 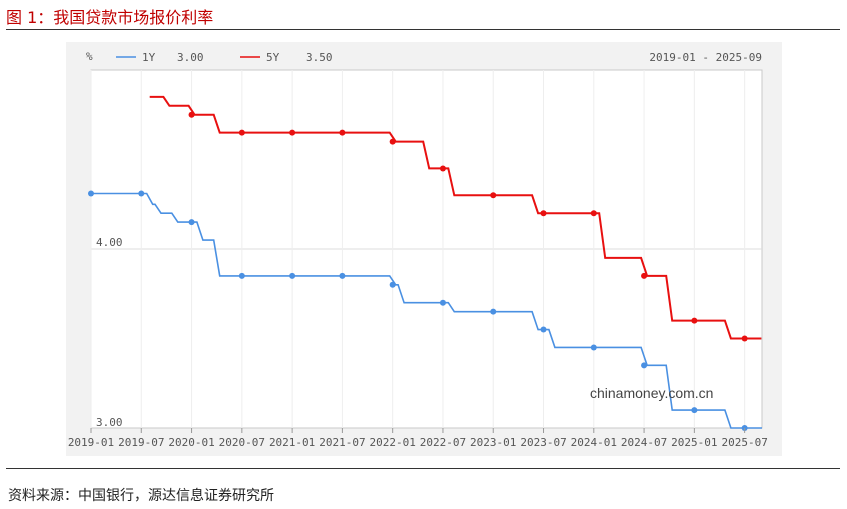 I want to click on y-tick-label: 4.00, so click(x=109, y=242).